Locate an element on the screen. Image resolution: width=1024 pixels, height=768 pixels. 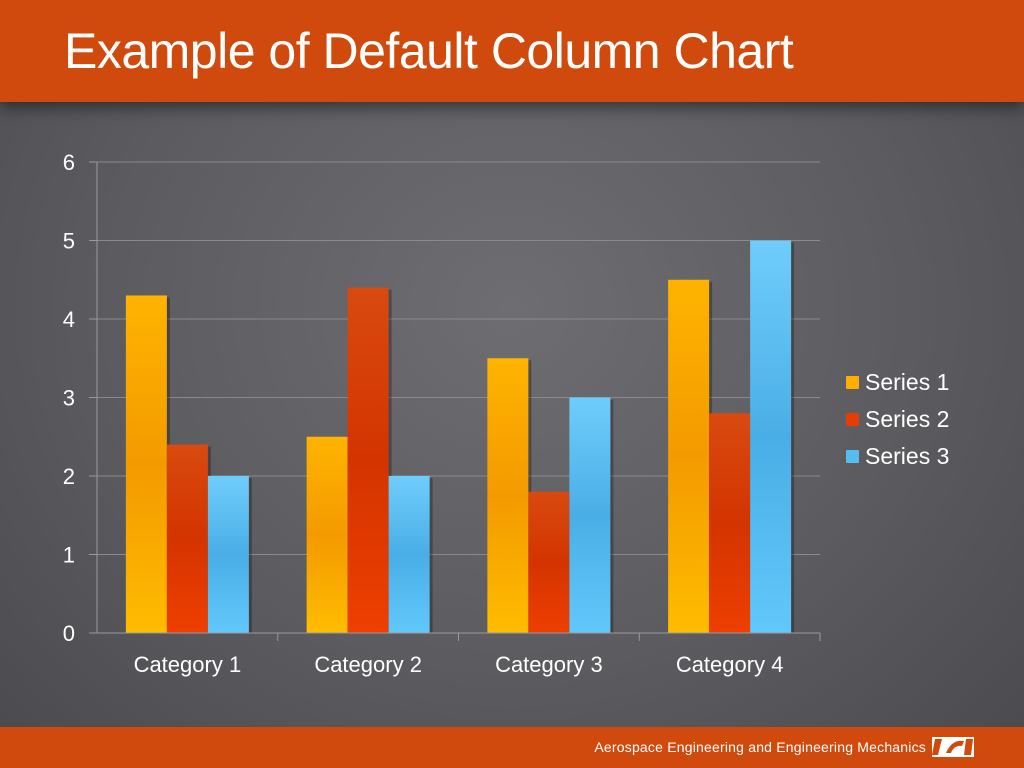
legend-item-series-3: Series 3 is located at coordinates (897, 456).